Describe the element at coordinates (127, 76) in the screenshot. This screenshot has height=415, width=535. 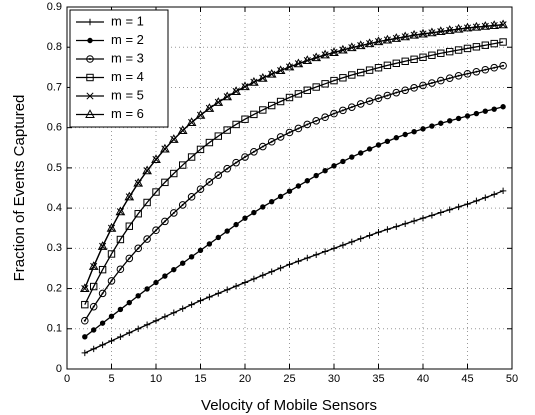
I see `legend-label: m = 4` at that location.